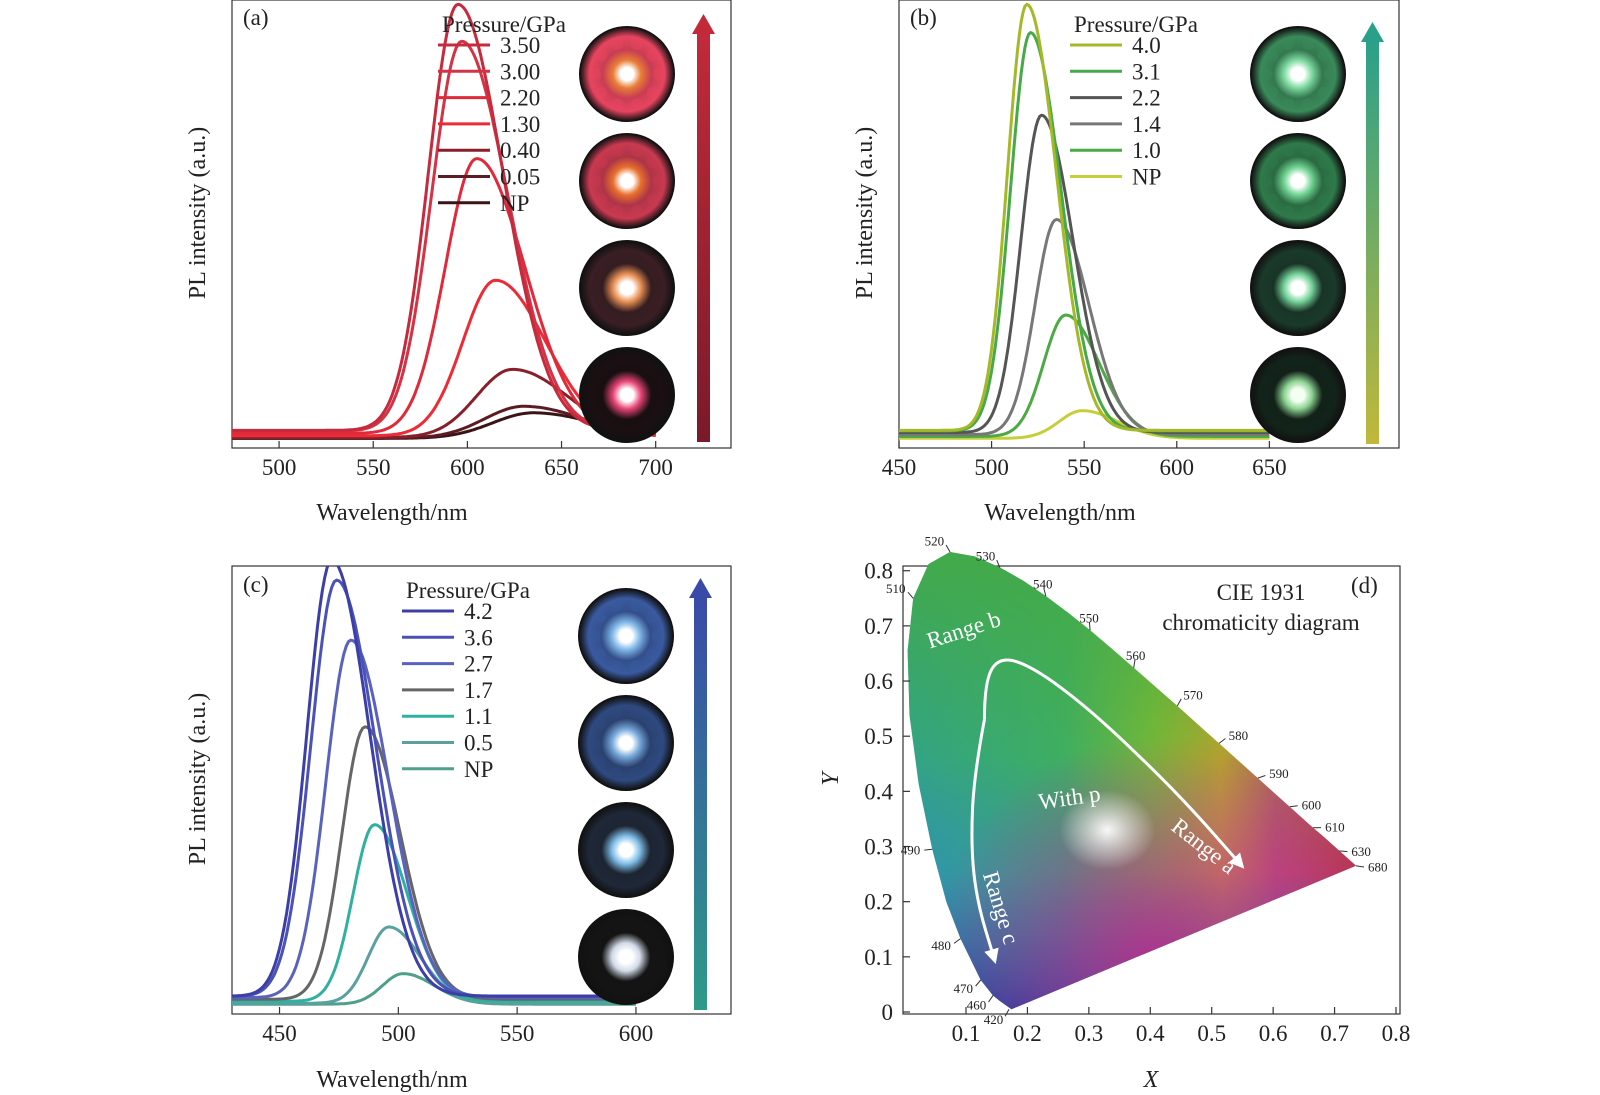 This screenshot has width=1600, height=1095. Describe the element at coordinates (478, 743) in the screenshot. I see `legend-label-0.5: 0.5` at that location.